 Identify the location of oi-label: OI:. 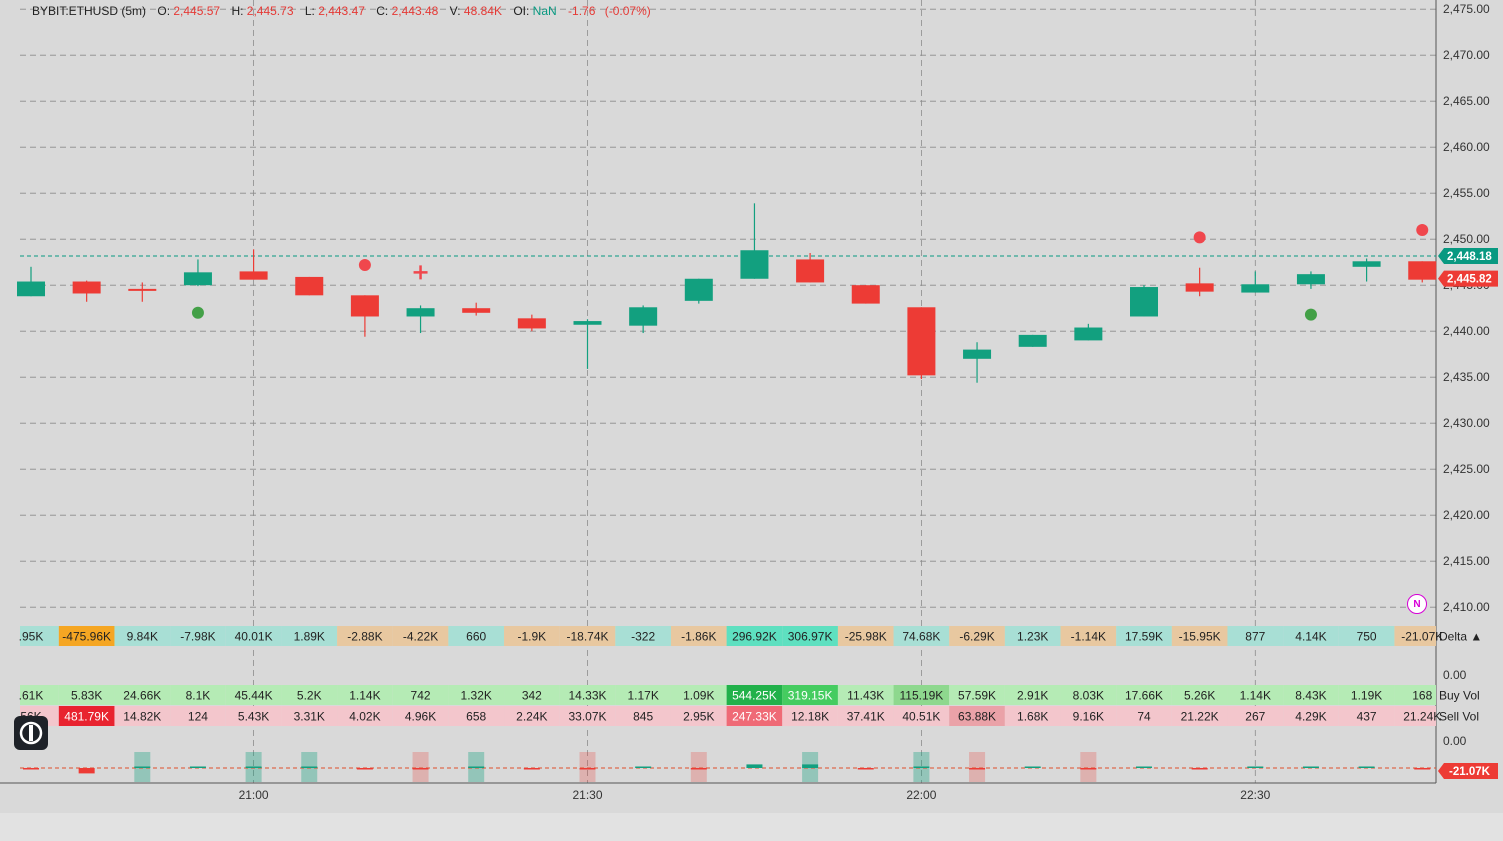
(521, 11).